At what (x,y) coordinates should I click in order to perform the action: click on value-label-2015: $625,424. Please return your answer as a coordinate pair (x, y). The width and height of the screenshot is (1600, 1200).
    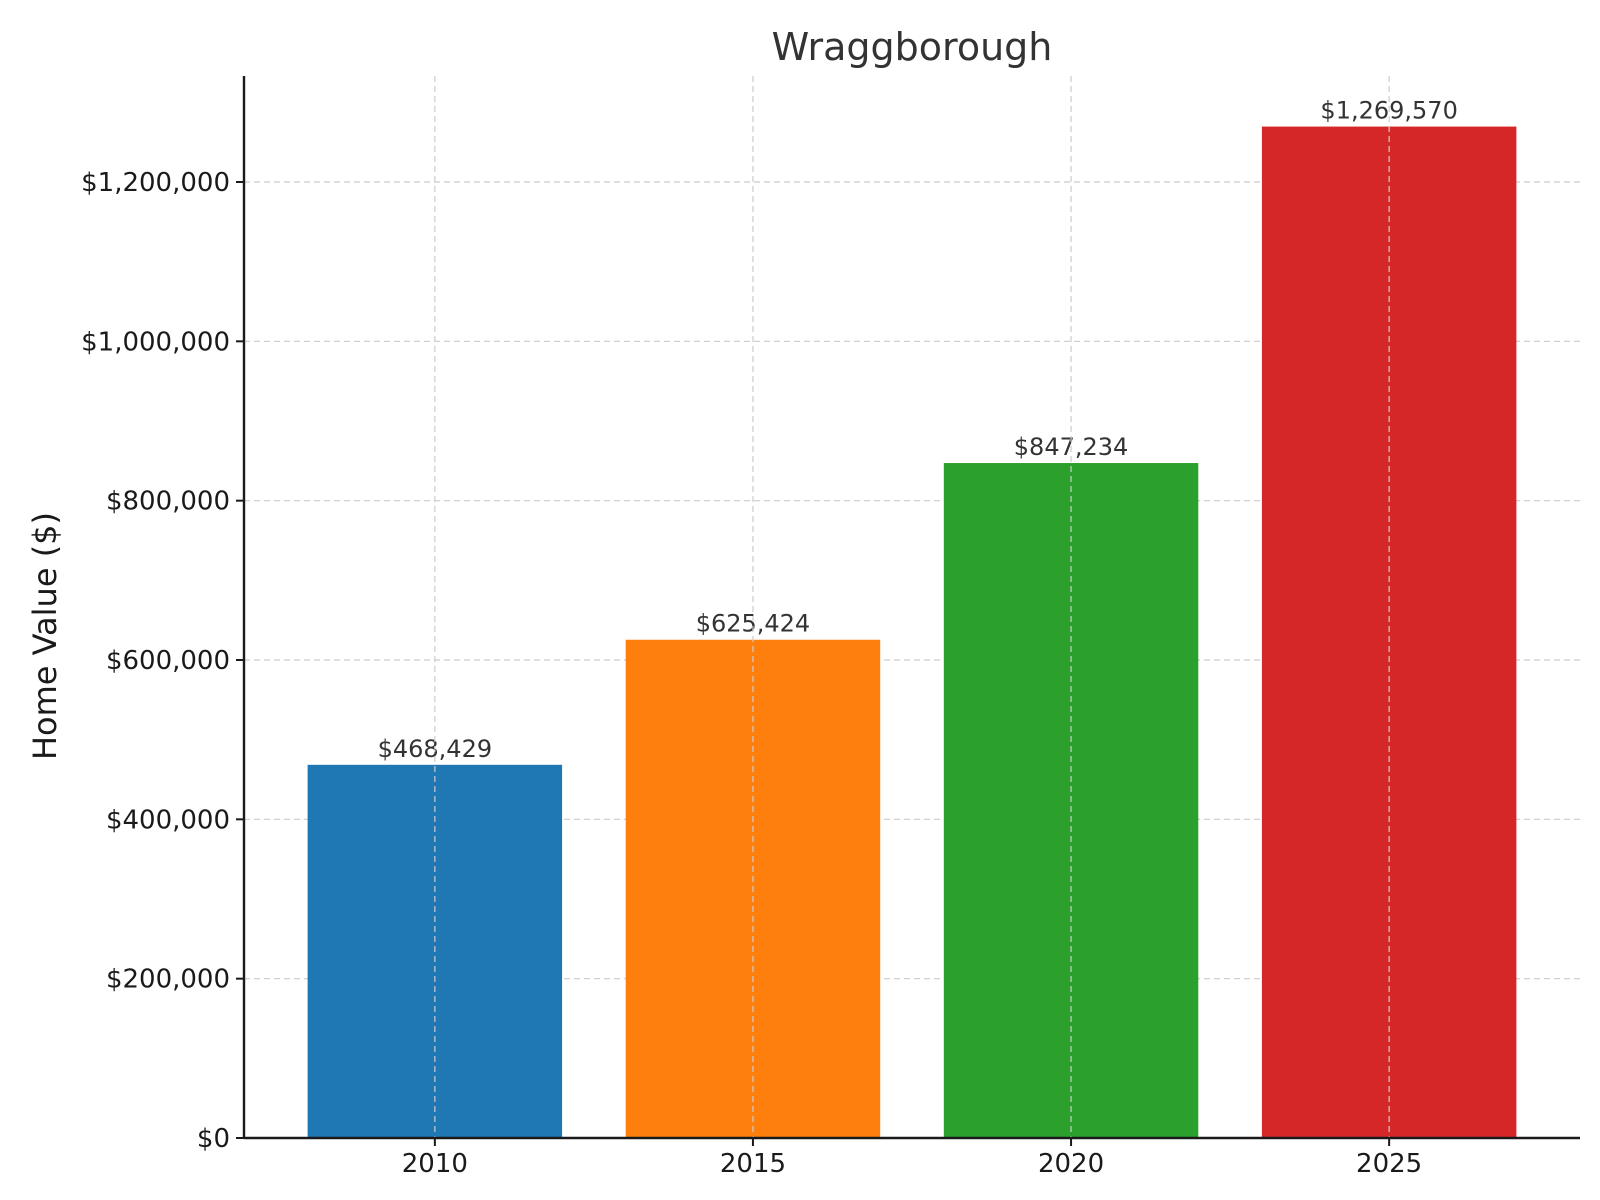
    Looking at the image, I should click on (753, 624).